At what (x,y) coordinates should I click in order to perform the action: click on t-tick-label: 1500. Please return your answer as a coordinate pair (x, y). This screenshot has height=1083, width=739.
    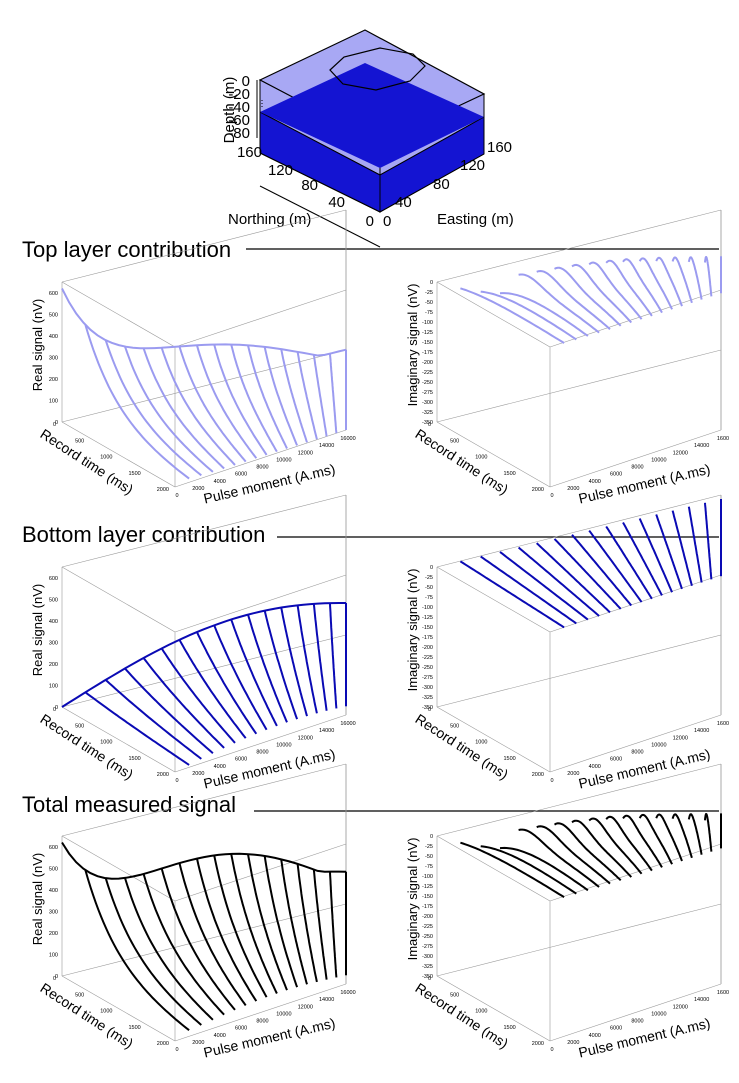
    Looking at the image, I should click on (510, 474).